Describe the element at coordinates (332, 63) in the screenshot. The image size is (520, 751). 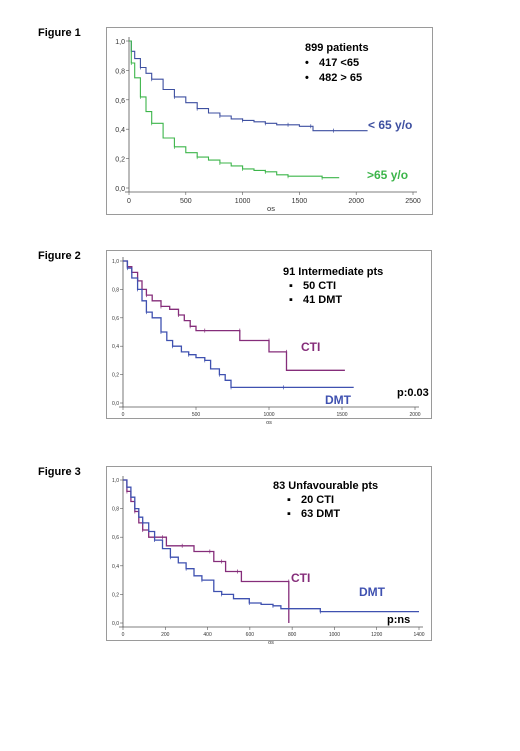
I see `figure-1-annotation-item: • 417 <65` at that location.